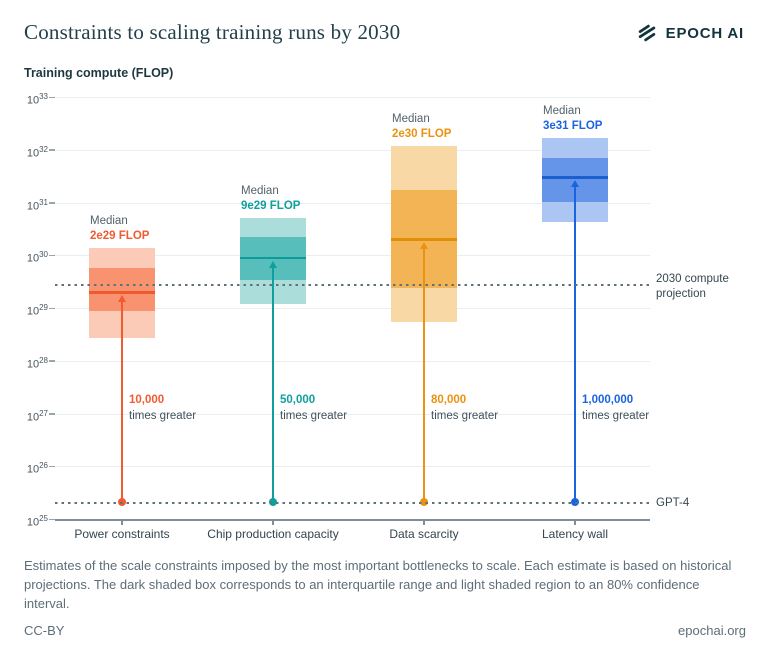  I want to click on multiplier-label-data-scarcity: 80,000 times greater, so click(464, 408).